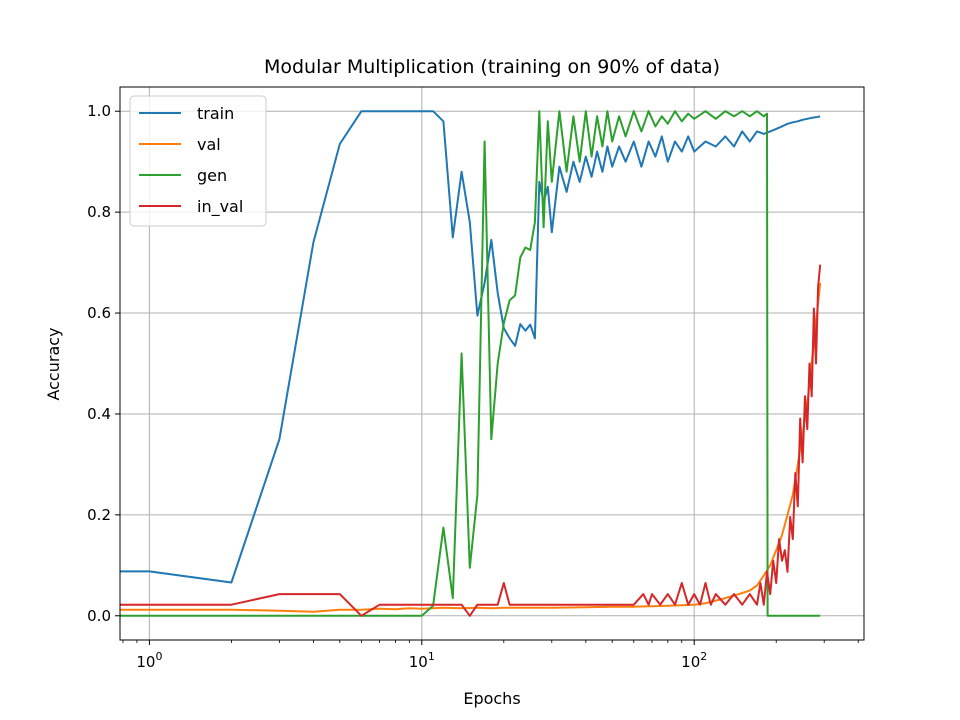  I want to click on x-axis-label: Epochs, so click(491, 698).